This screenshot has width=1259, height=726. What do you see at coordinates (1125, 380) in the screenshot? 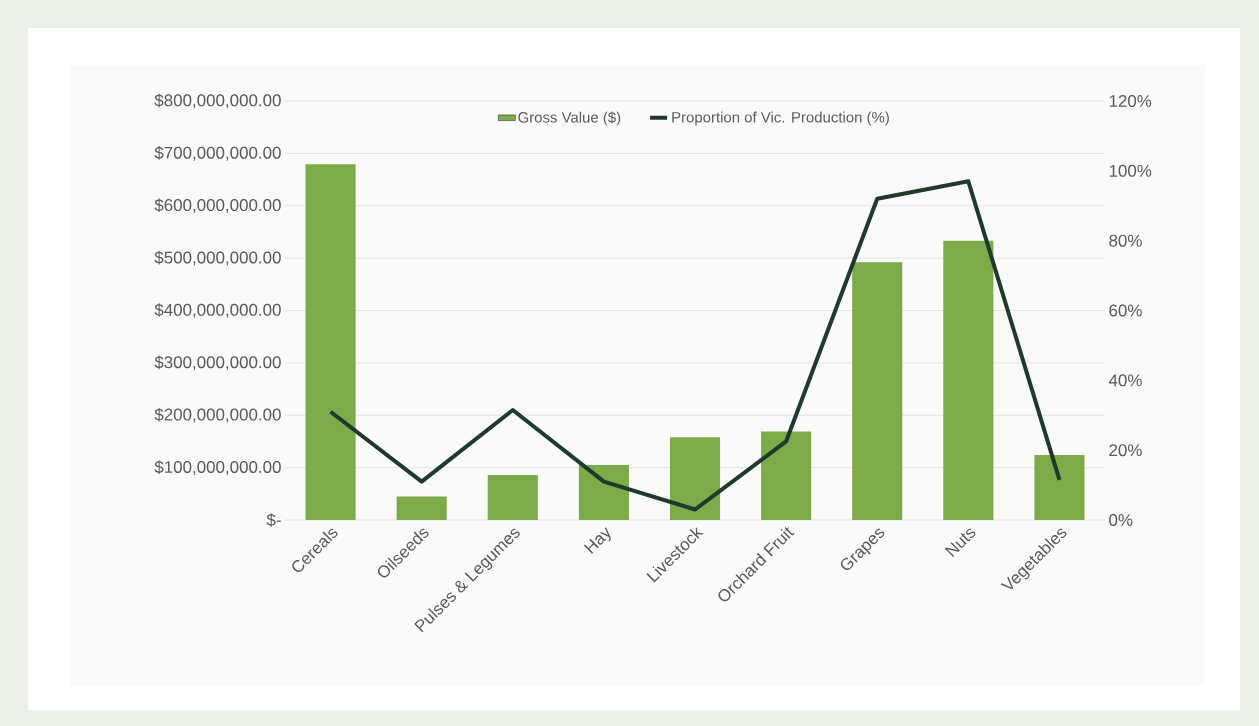
I see `y2-tick-label: 40%` at bounding box center [1125, 380].